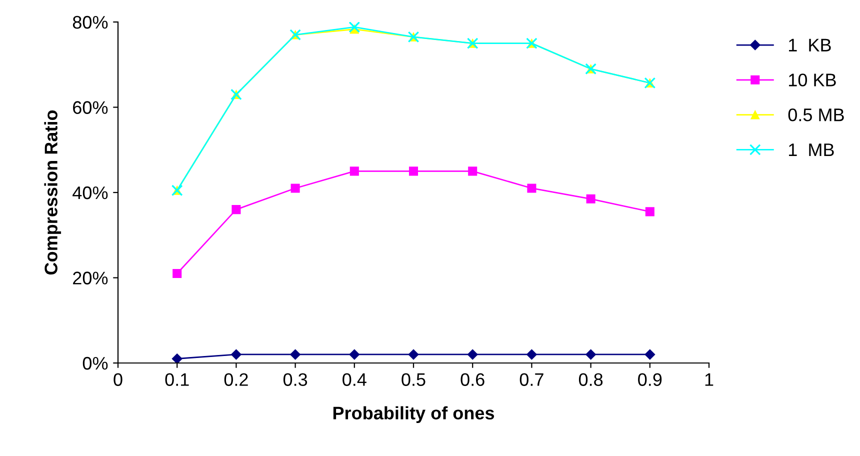 The image size is (860, 456). Describe the element at coordinates (811, 150) in the screenshot. I see `legend-label: 1 MB` at that location.